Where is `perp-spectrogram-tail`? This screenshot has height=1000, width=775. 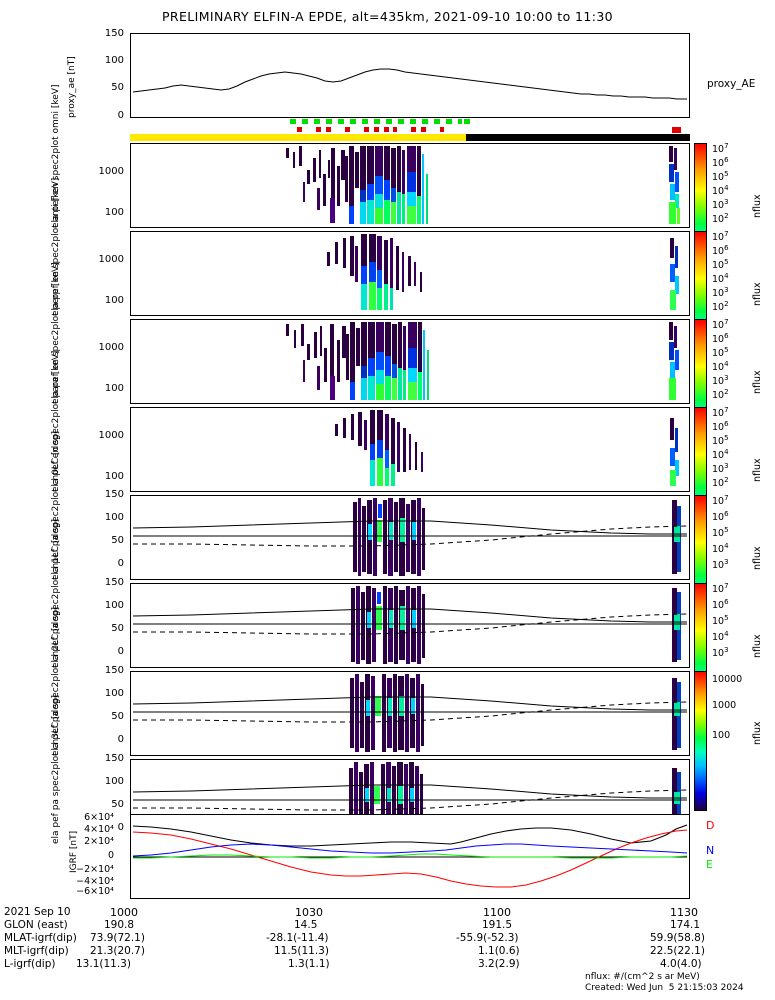 perp-spectrogram-tail is located at coordinates (674, 361).